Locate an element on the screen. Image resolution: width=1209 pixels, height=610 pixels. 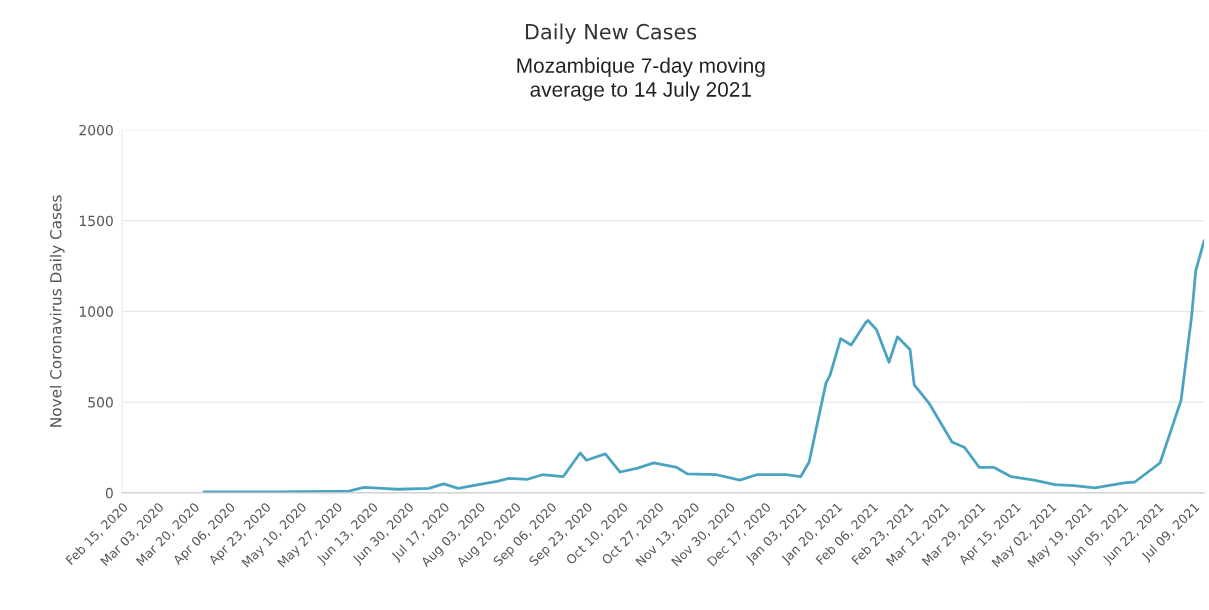
y-tick-label: 2000 is located at coordinates (96, 130).